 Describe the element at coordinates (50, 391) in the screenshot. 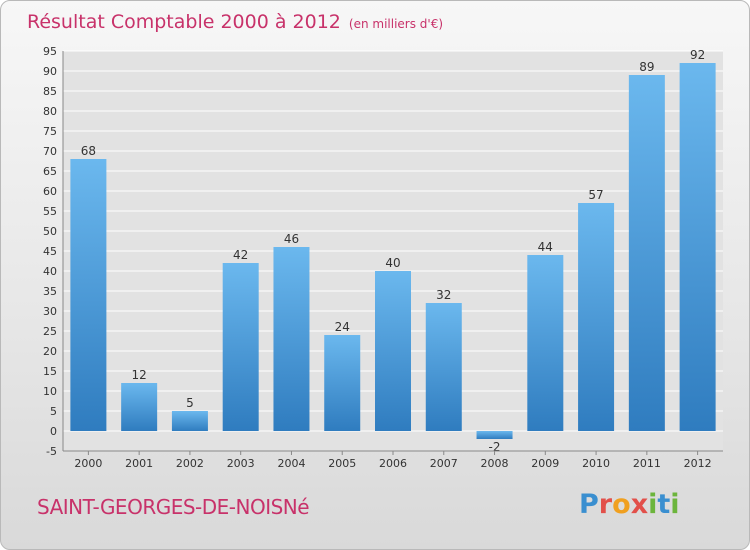

I see `y-tick-label: 10` at that location.